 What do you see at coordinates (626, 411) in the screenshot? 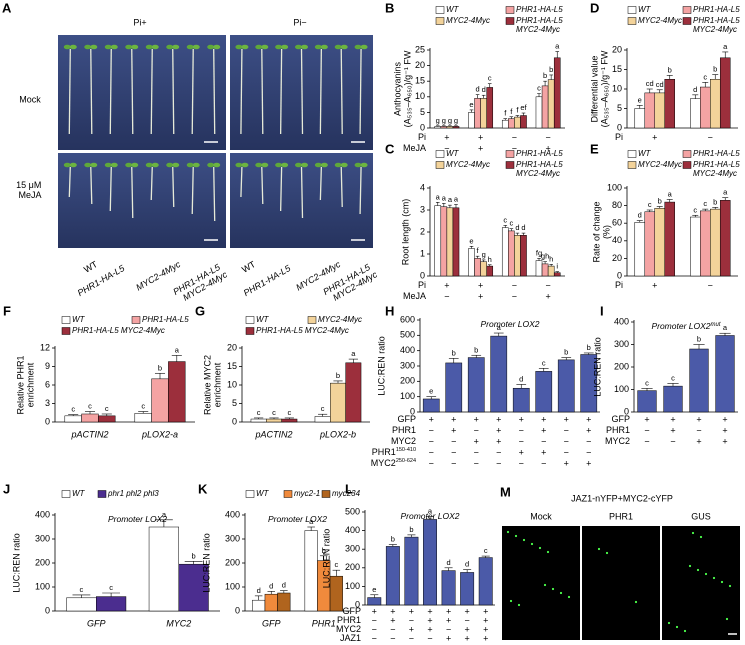
I see `y-tick-label: 0` at bounding box center [626, 411].